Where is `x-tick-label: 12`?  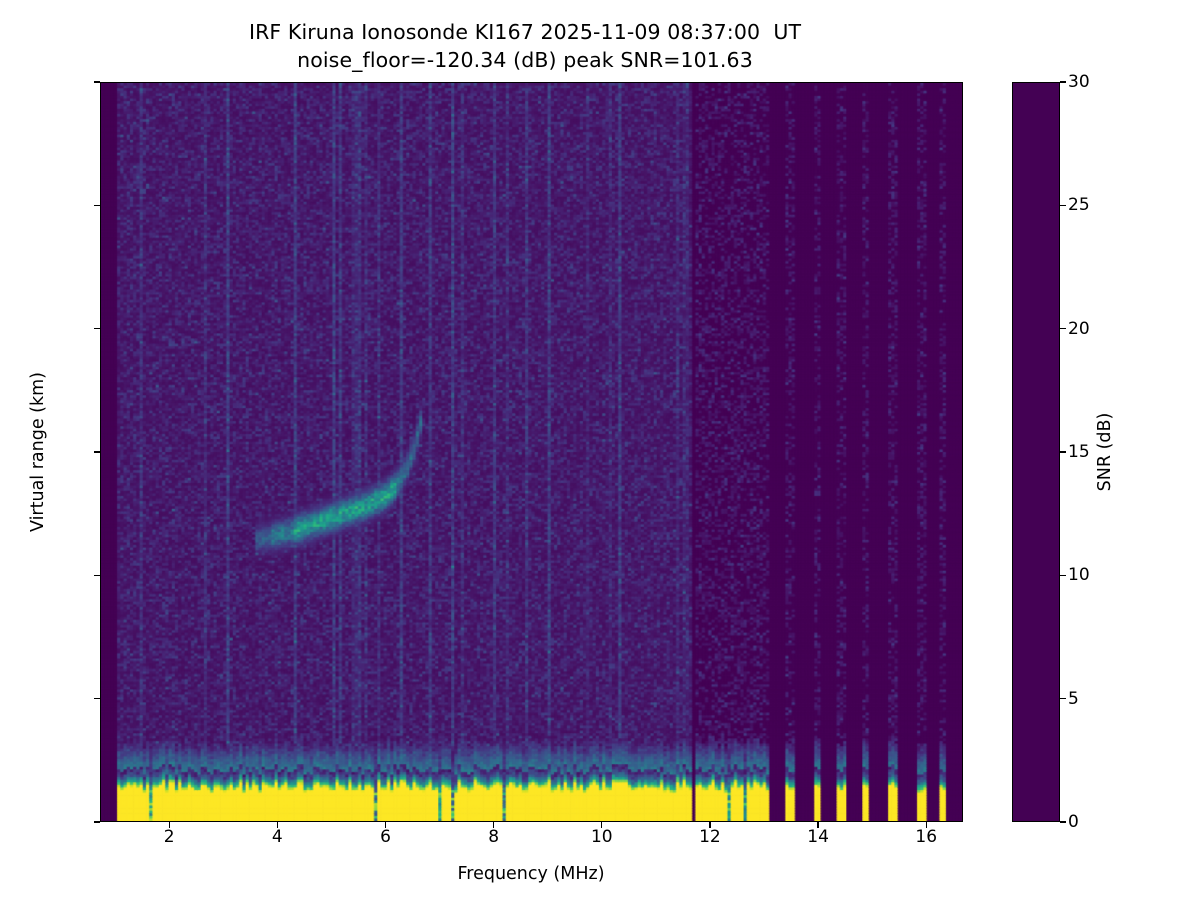 x-tick-label: 12 is located at coordinates (710, 837).